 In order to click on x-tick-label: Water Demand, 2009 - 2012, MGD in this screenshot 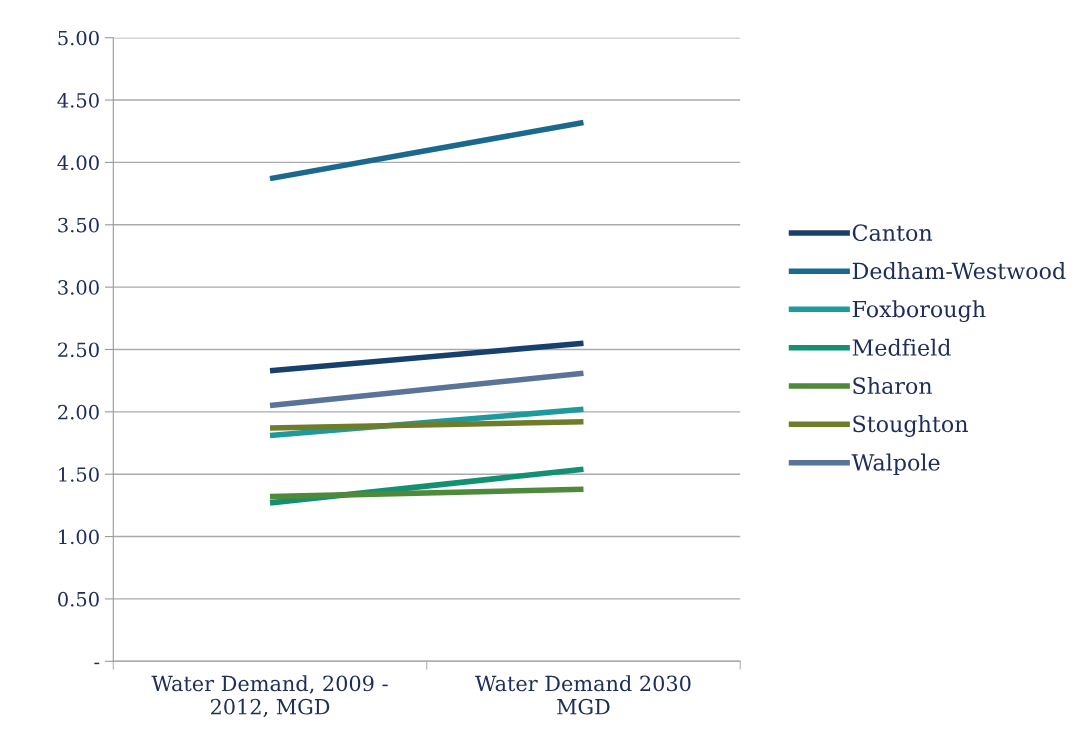, I will do `click(269, 696)`.